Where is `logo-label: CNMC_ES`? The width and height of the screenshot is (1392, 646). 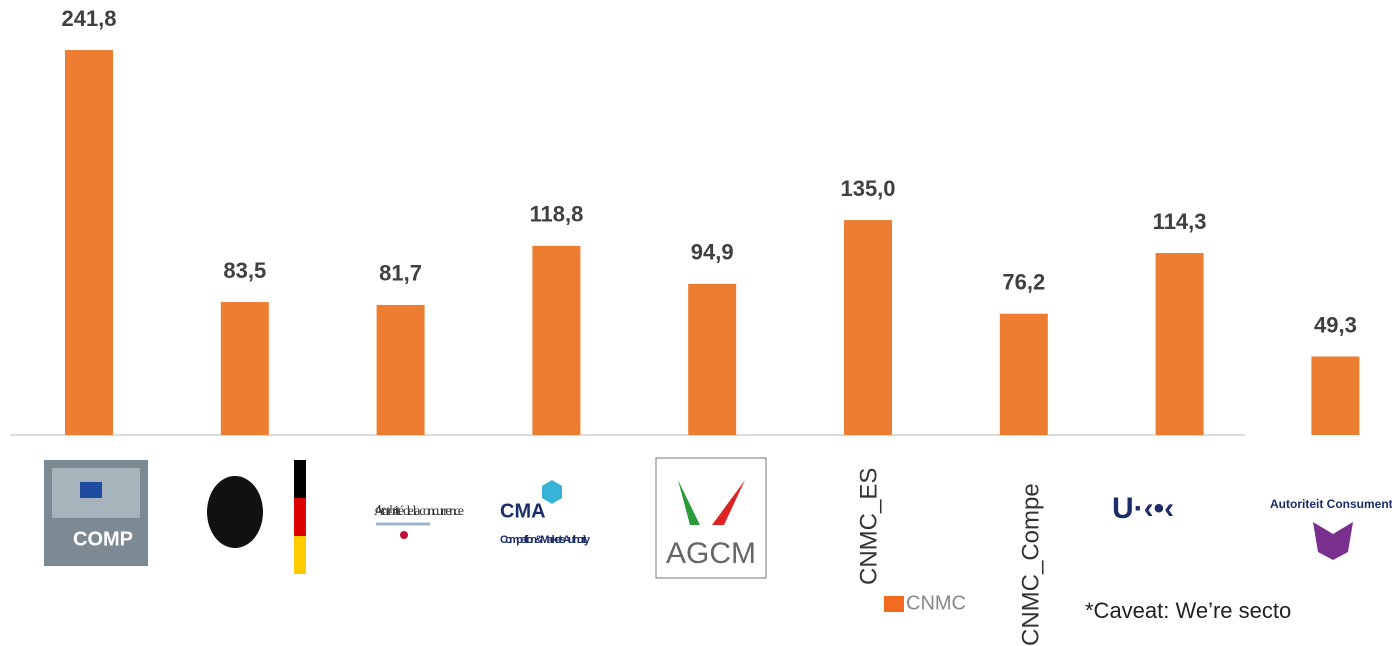 logo-label: CNMC_ES is located at coordinates (868, 526).